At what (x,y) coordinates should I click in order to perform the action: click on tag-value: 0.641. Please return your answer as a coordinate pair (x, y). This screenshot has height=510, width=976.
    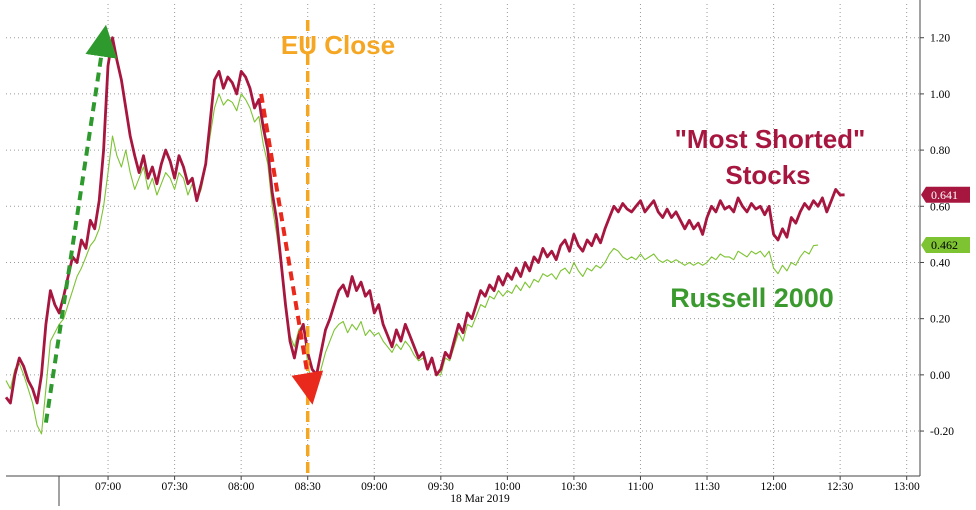
    Looking at the image, I should click on (944, 195).